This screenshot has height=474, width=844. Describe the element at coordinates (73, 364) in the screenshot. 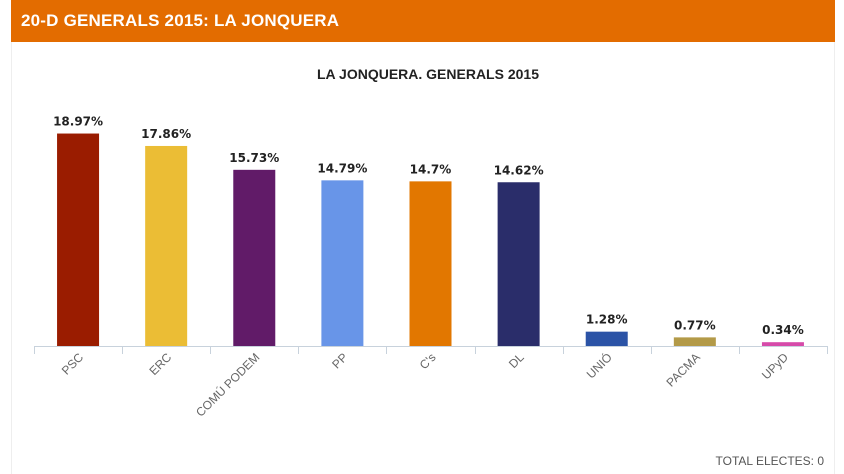

I see `x-tick-label: PSC` at that location.